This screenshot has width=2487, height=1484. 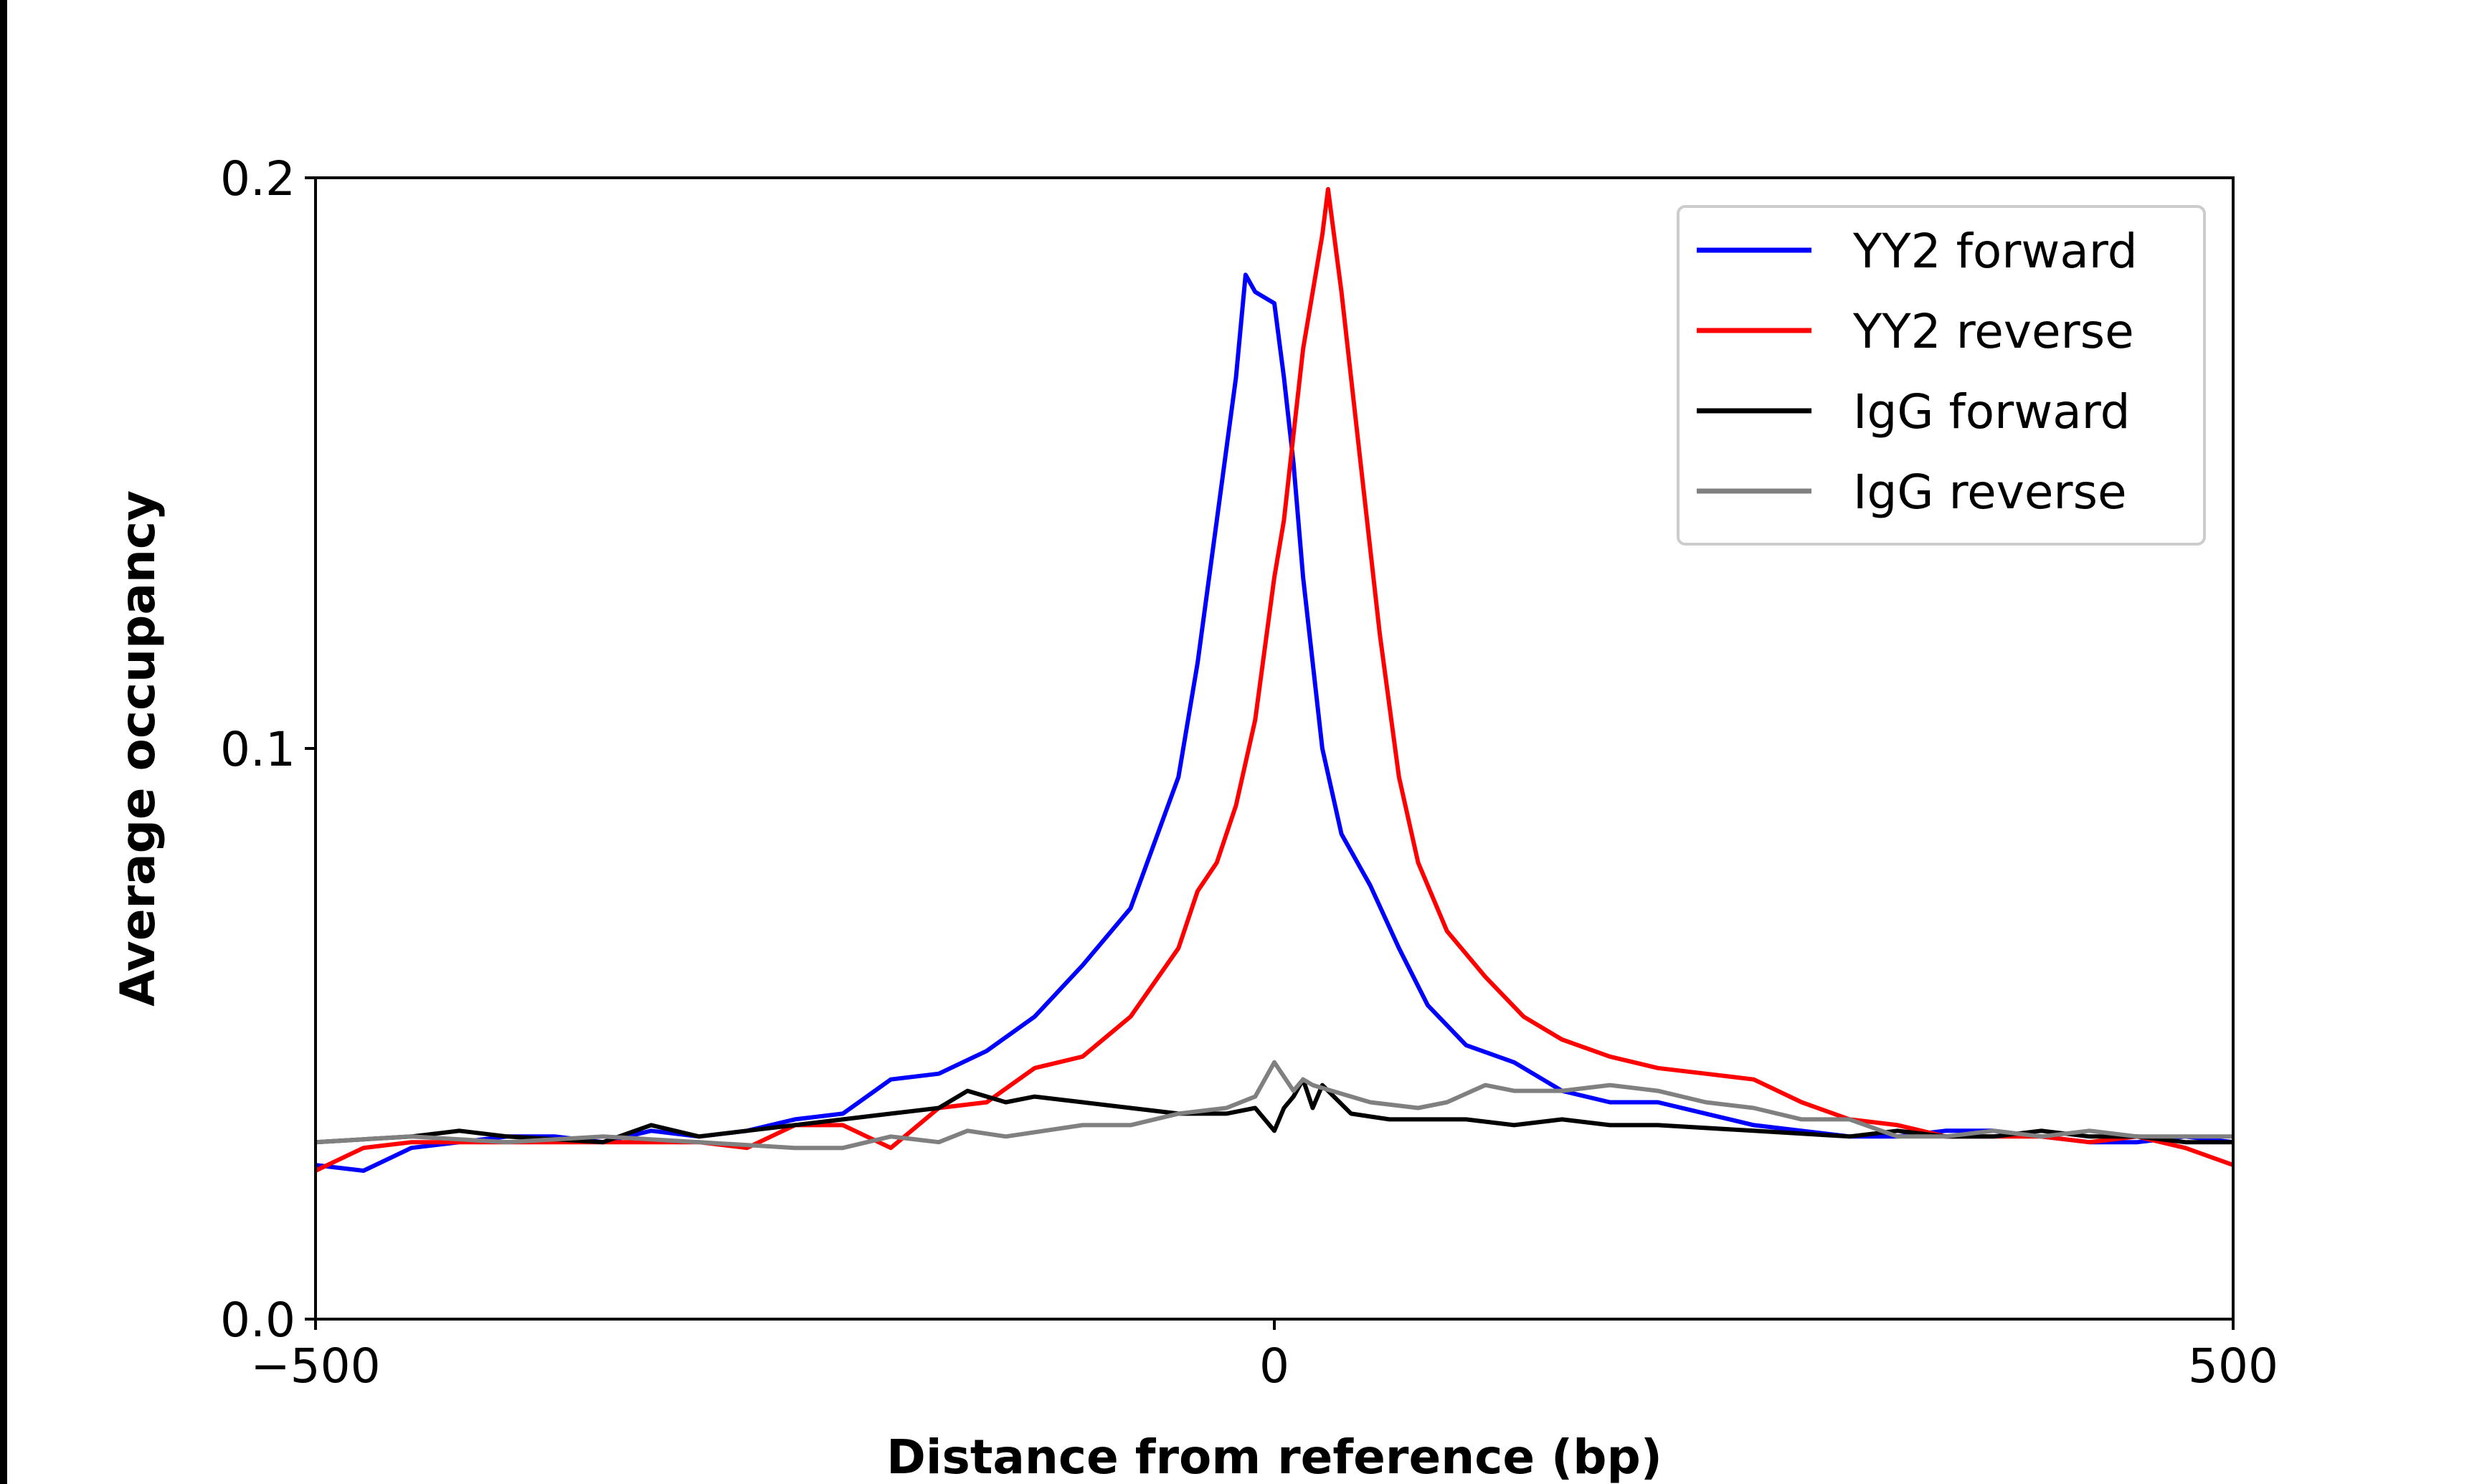 I want to click on series-line-igg-reverse, so click(x=1274, y=1106).